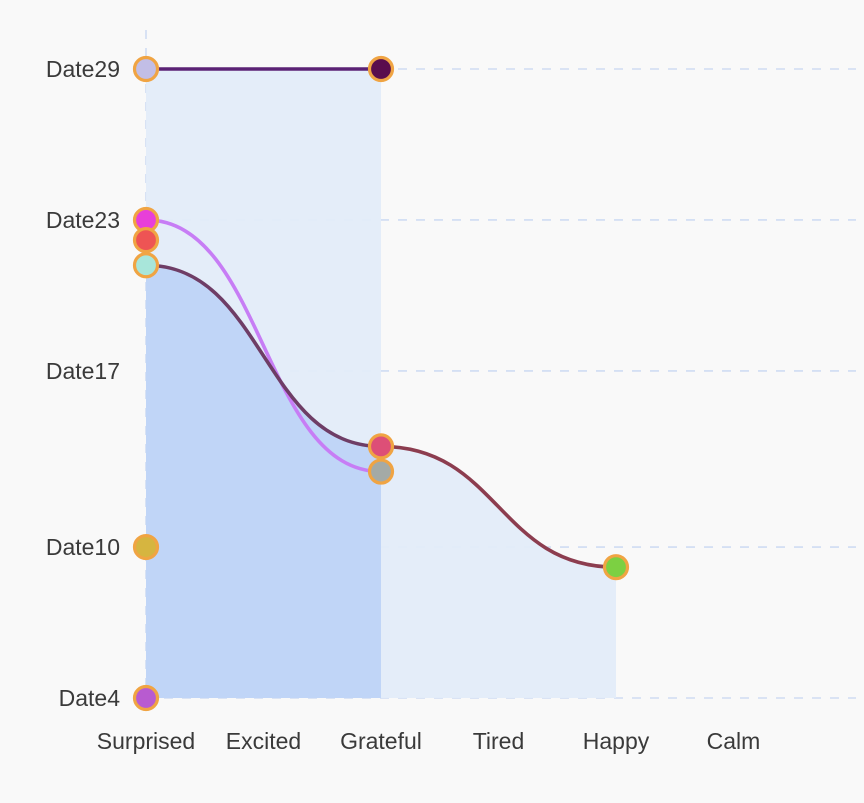  Describe the element at coordinates (381, 741) in the screenshot. I see `x-tick-label-grateful: Grateful` at that location.